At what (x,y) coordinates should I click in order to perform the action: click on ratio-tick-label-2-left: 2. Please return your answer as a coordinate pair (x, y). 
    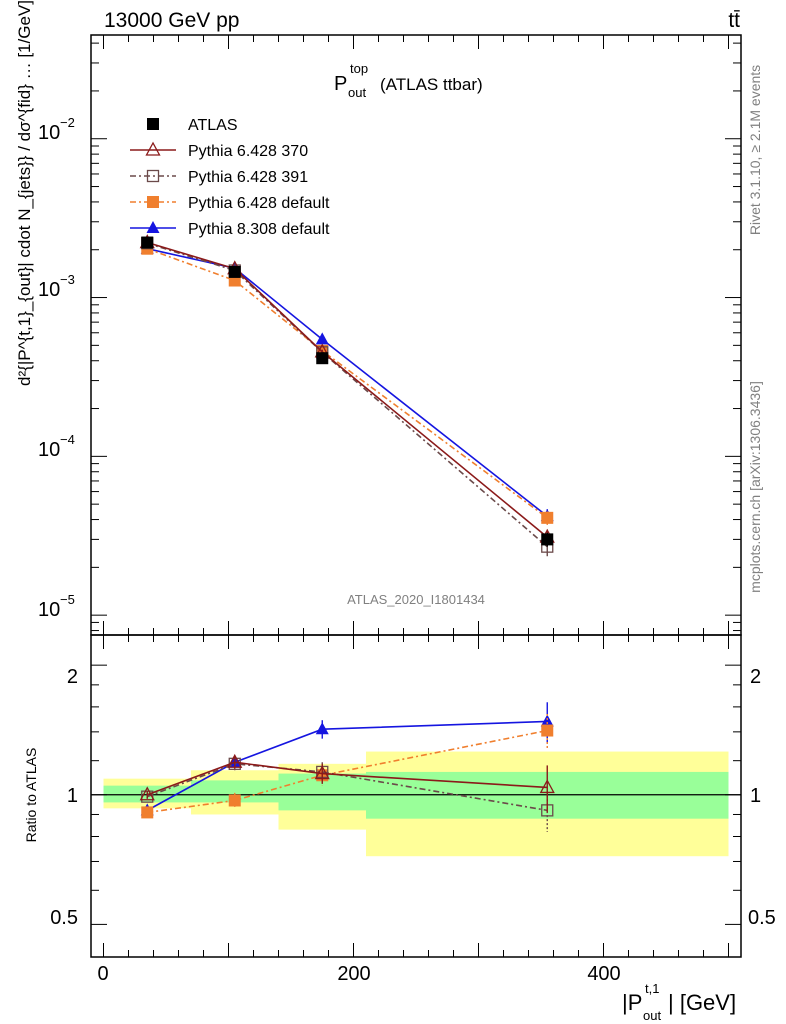
    Looking at the image, I should click on (72, 677).